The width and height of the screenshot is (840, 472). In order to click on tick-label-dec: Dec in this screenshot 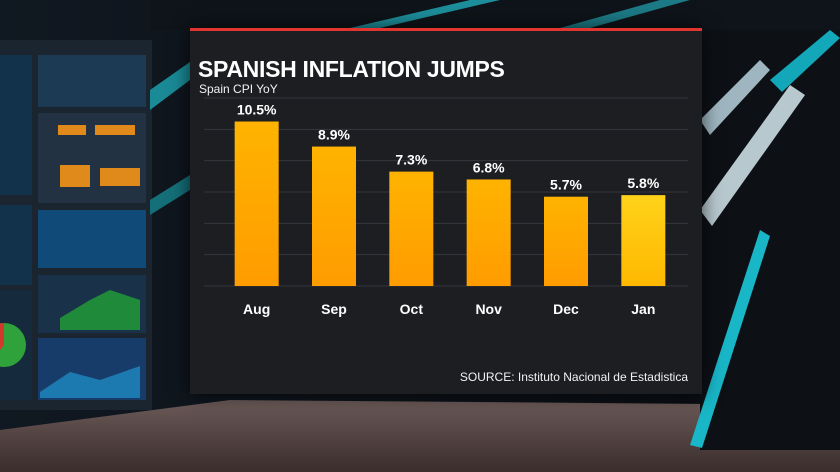, I will do `click(566, 309)`.